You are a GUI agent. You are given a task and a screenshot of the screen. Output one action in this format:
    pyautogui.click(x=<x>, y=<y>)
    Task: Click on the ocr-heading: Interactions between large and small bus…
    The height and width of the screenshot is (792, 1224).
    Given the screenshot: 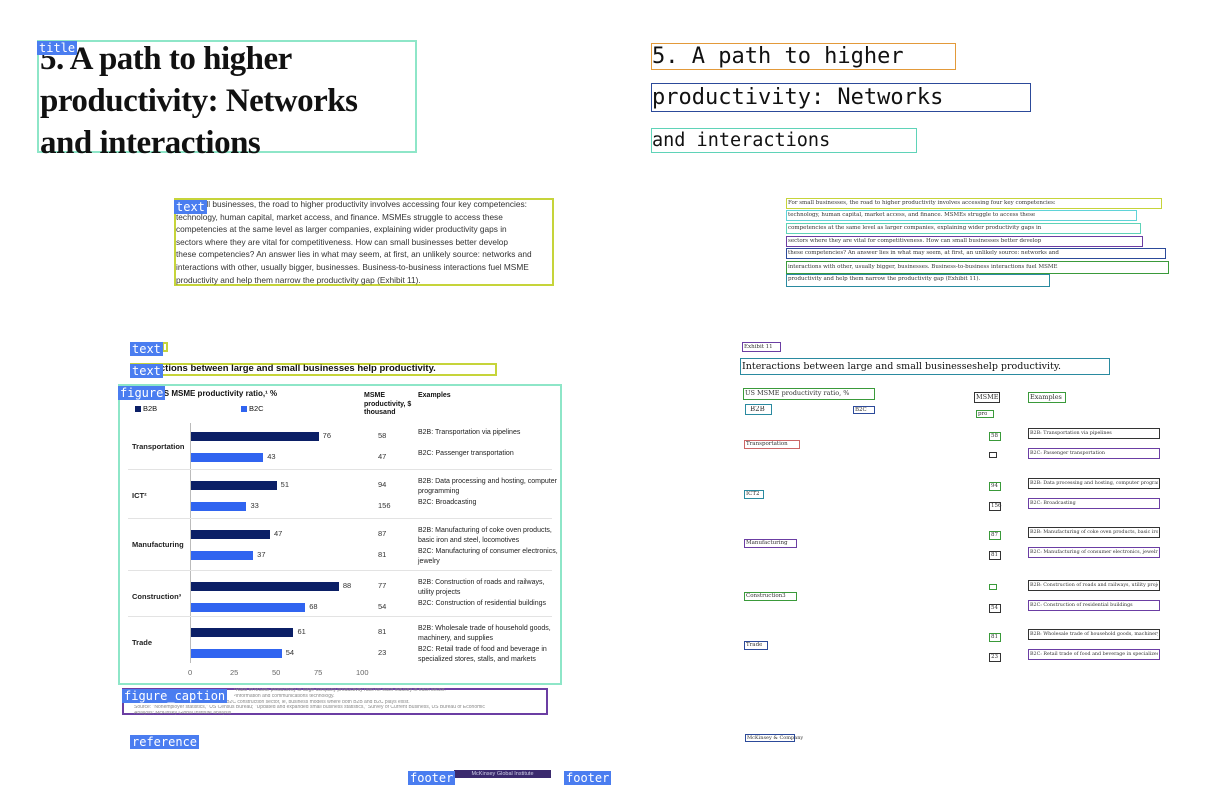 What is the action you would take?
    pyautogui.click(x=902, y=366)
    